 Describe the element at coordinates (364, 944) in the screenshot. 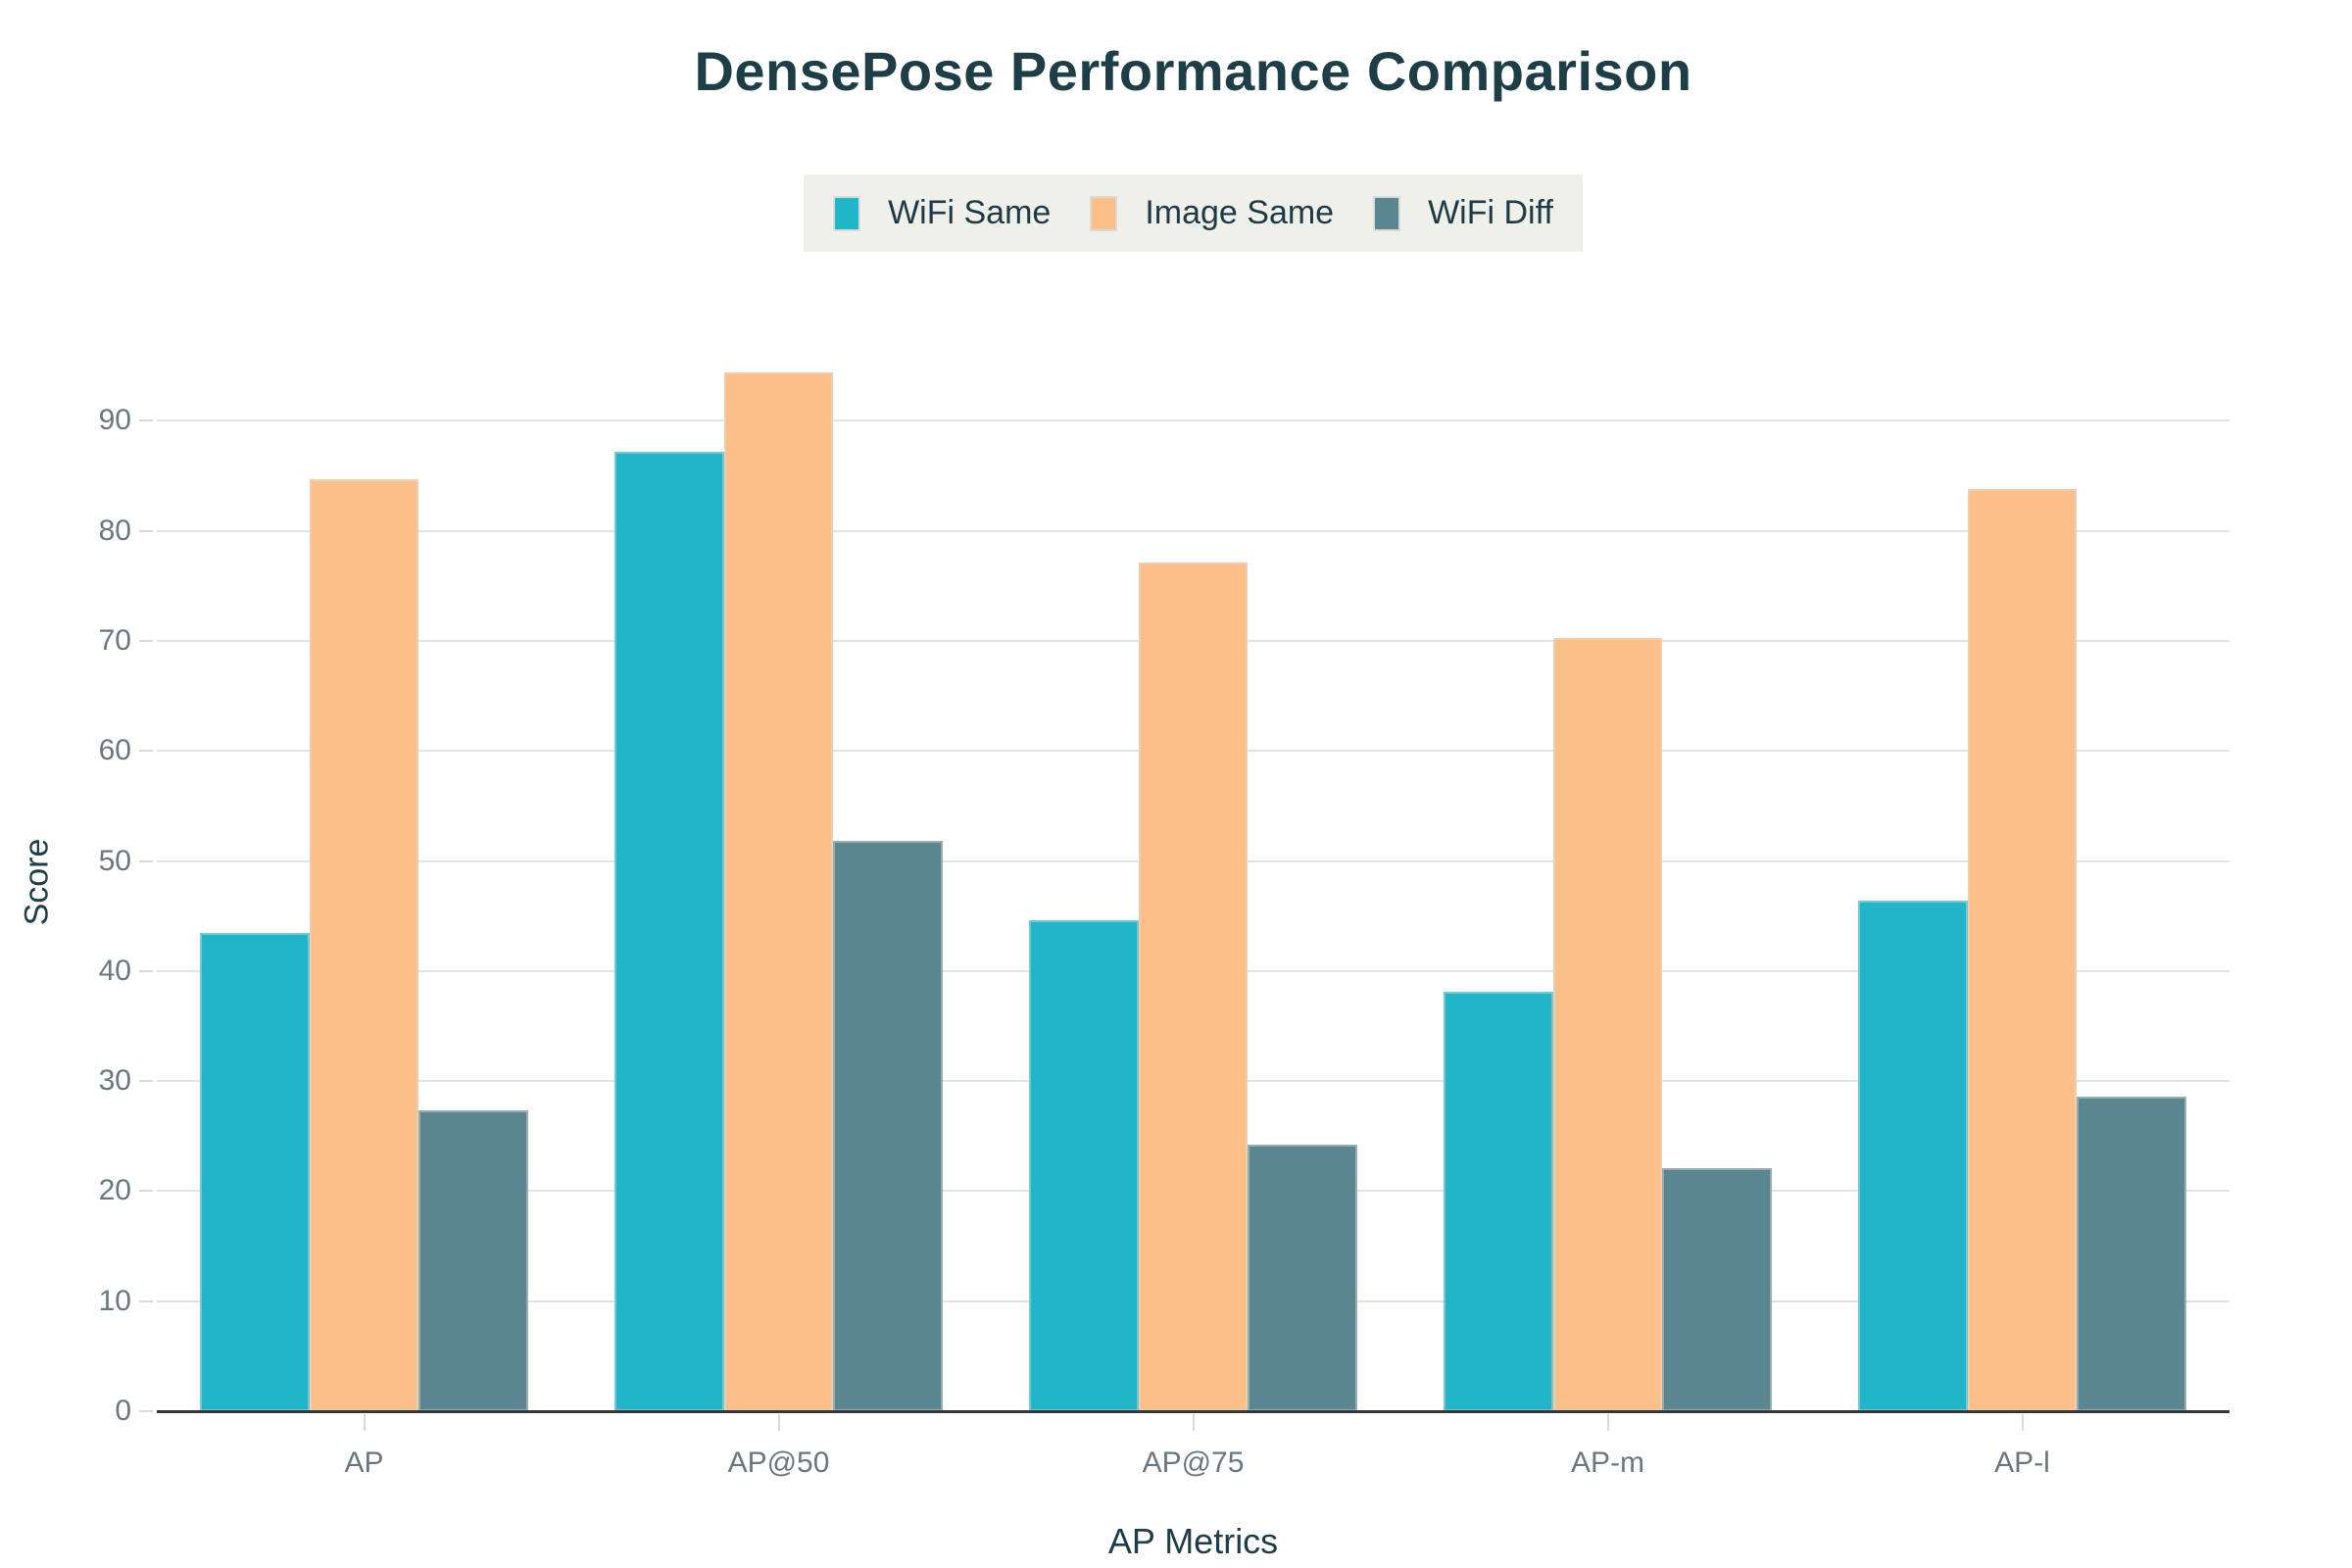

I see `bar-image-same-ap` at that location.